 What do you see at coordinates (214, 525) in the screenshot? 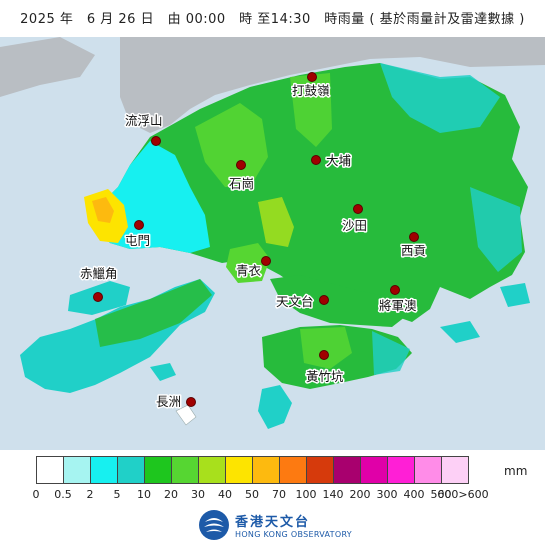
I see `hko-emblem-icon` at bounding box center [214, 525].